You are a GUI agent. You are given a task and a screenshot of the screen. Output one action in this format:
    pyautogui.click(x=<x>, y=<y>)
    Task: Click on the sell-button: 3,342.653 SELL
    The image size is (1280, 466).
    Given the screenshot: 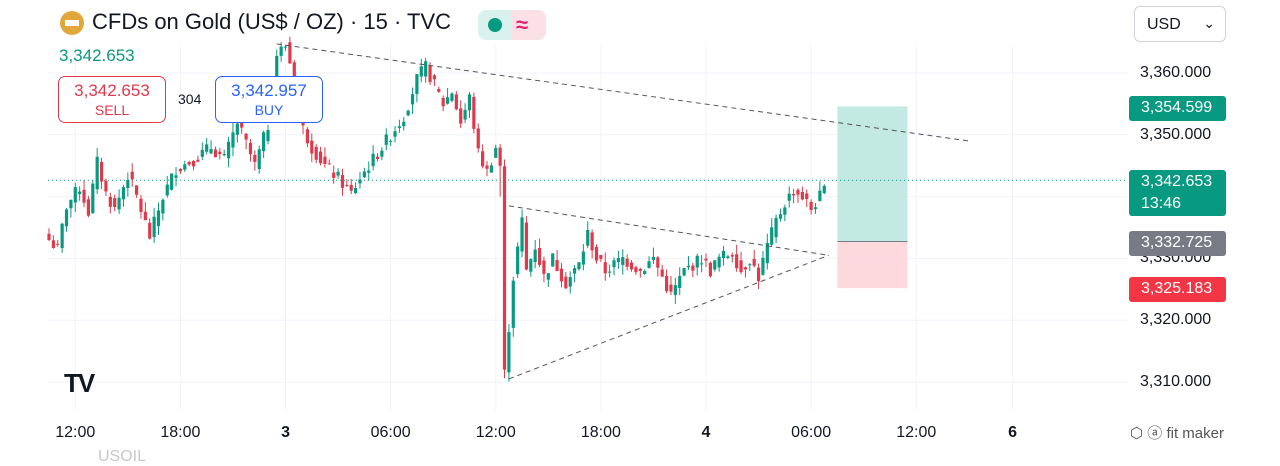 What is the action you would take?
    pyautogui.click(x=112, y=99)
    